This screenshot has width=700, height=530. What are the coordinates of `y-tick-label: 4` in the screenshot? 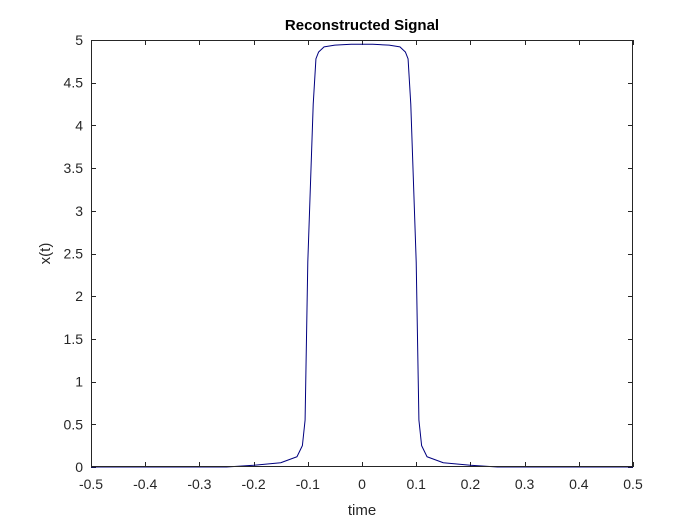 It's located at (79, 125).